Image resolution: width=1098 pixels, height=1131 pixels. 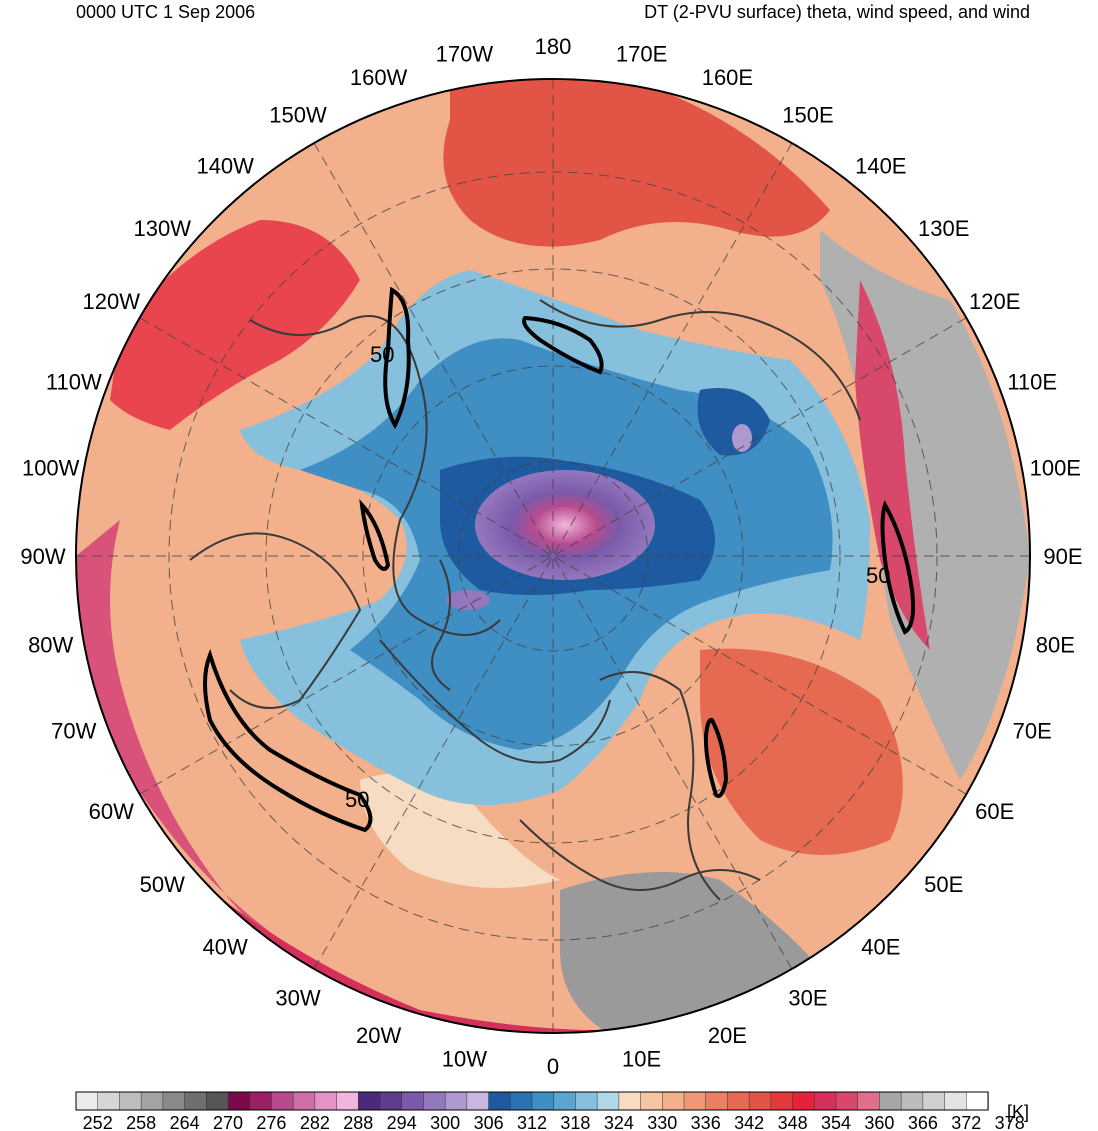 I want to click on colorbar-tick-label: 300, so click(x=445, y=1122).